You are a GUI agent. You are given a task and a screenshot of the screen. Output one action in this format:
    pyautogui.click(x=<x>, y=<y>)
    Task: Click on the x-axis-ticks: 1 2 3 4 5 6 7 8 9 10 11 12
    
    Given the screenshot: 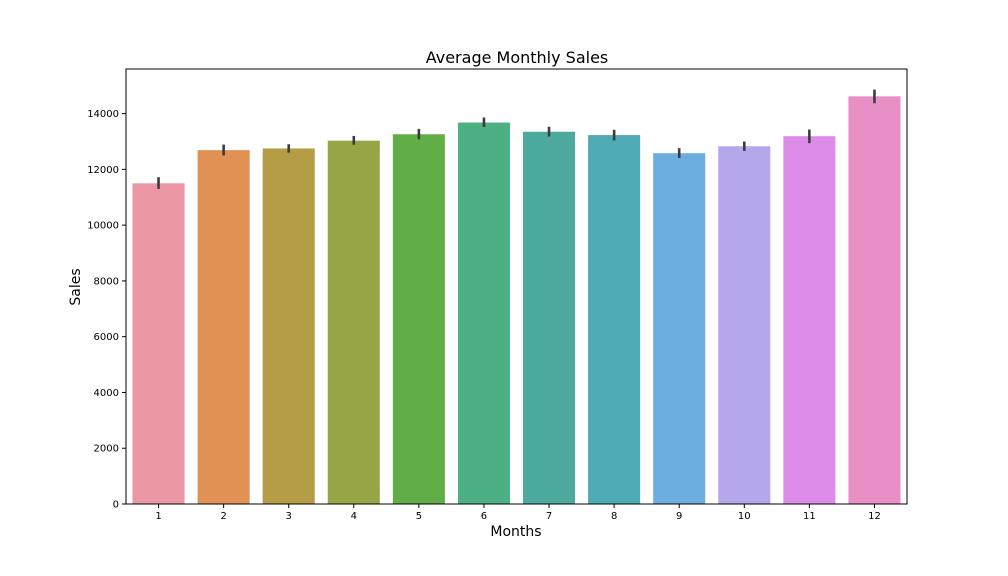 What is the action you would take?
    pyautogui.click(x=518, y=513)
    